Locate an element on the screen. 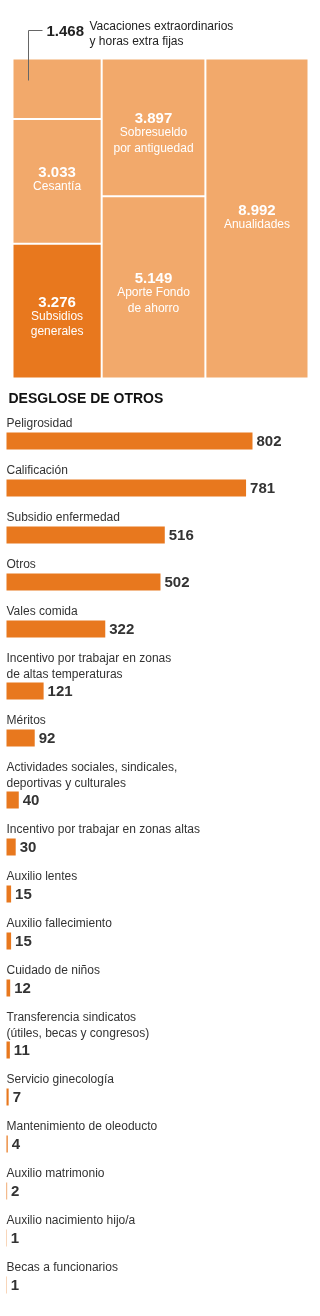  data-label: 3.033 is located at coordinates (57, 172).